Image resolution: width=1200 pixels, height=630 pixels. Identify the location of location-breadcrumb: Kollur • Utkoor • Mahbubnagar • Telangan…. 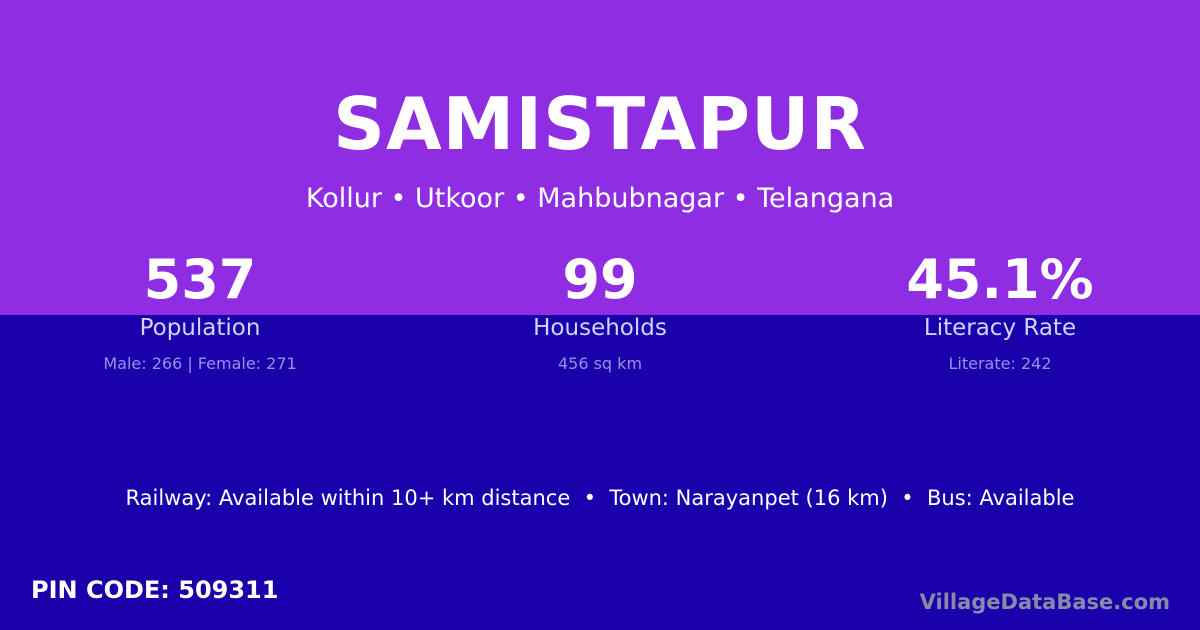
(600, 198).